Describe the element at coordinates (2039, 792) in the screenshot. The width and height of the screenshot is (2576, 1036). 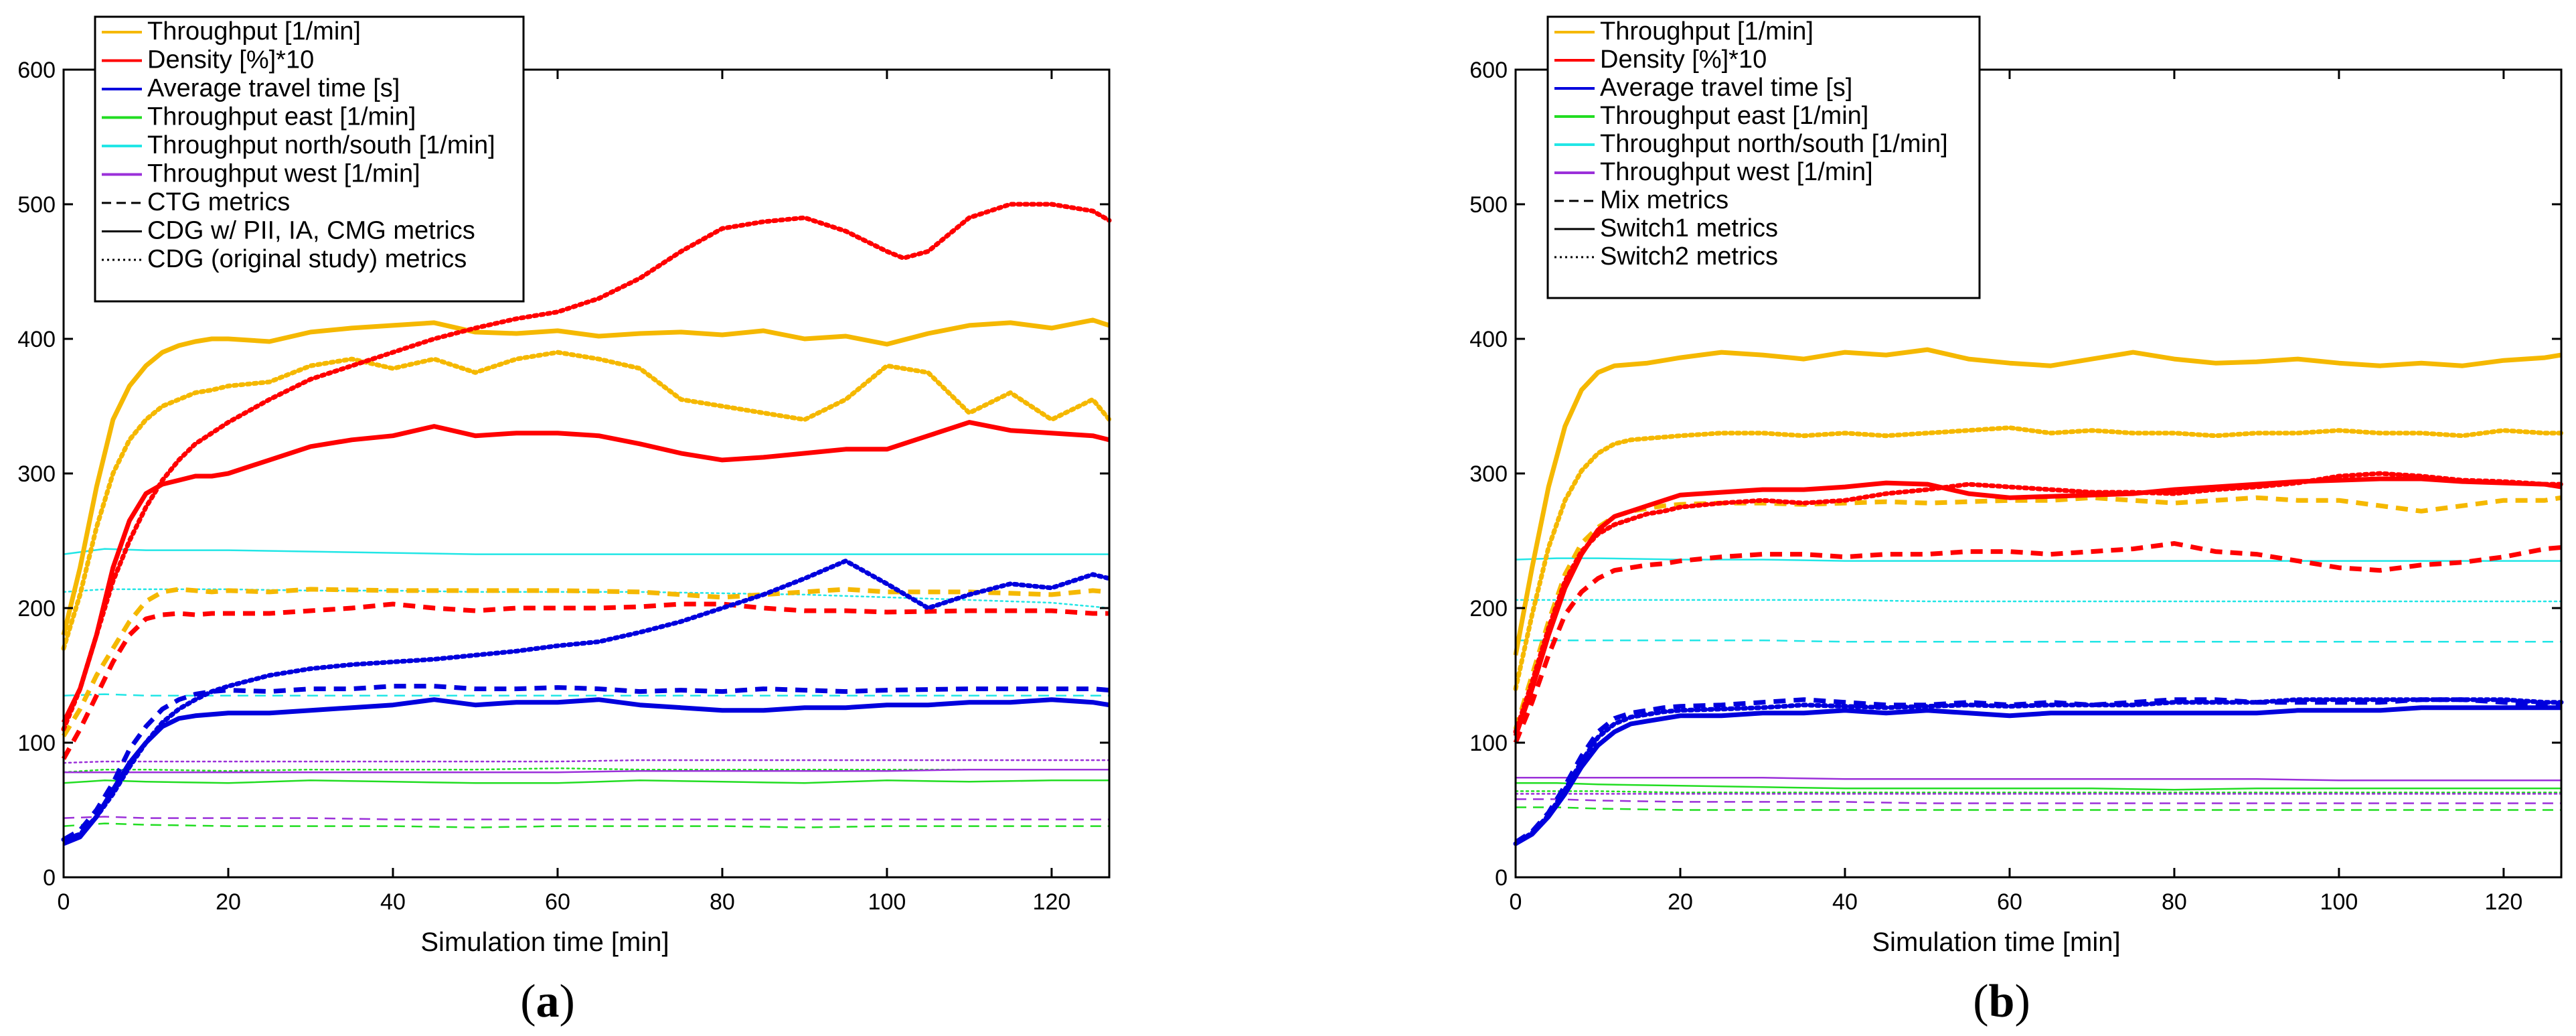
I see `series-line-b-throughput-east-switch2` at that location.